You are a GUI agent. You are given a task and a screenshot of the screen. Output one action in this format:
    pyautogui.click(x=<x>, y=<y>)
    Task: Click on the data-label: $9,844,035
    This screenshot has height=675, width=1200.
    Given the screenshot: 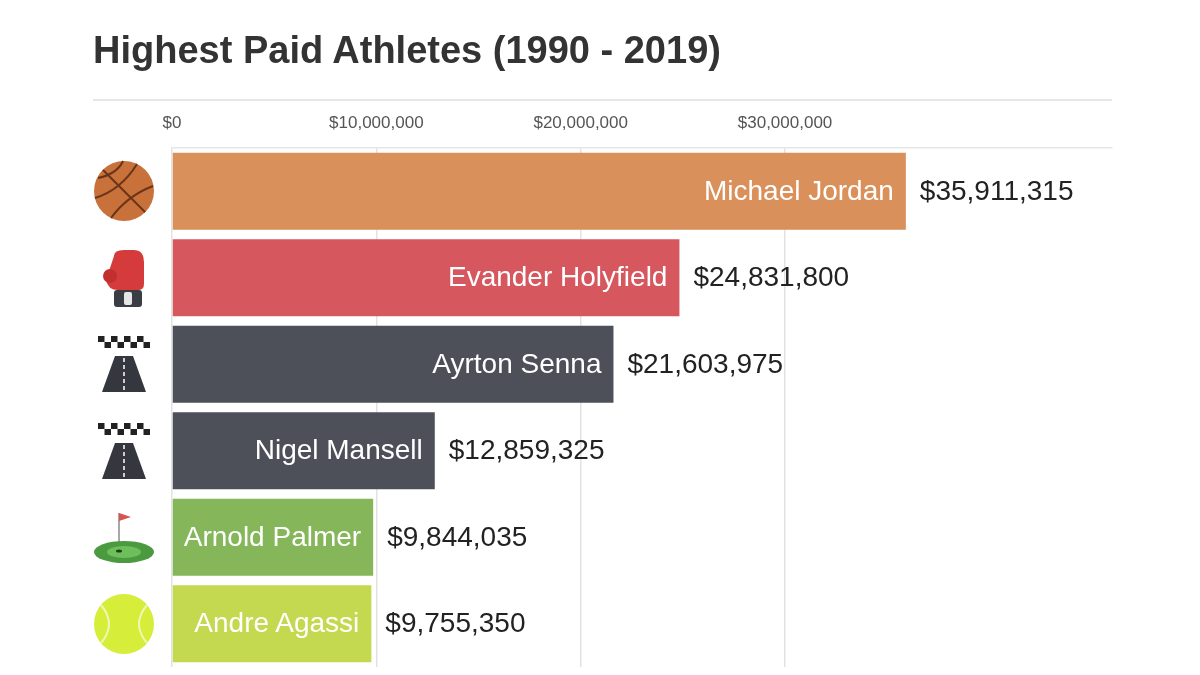 What is the action you would take?
    pyautogui.click(x=457, y=536)
    